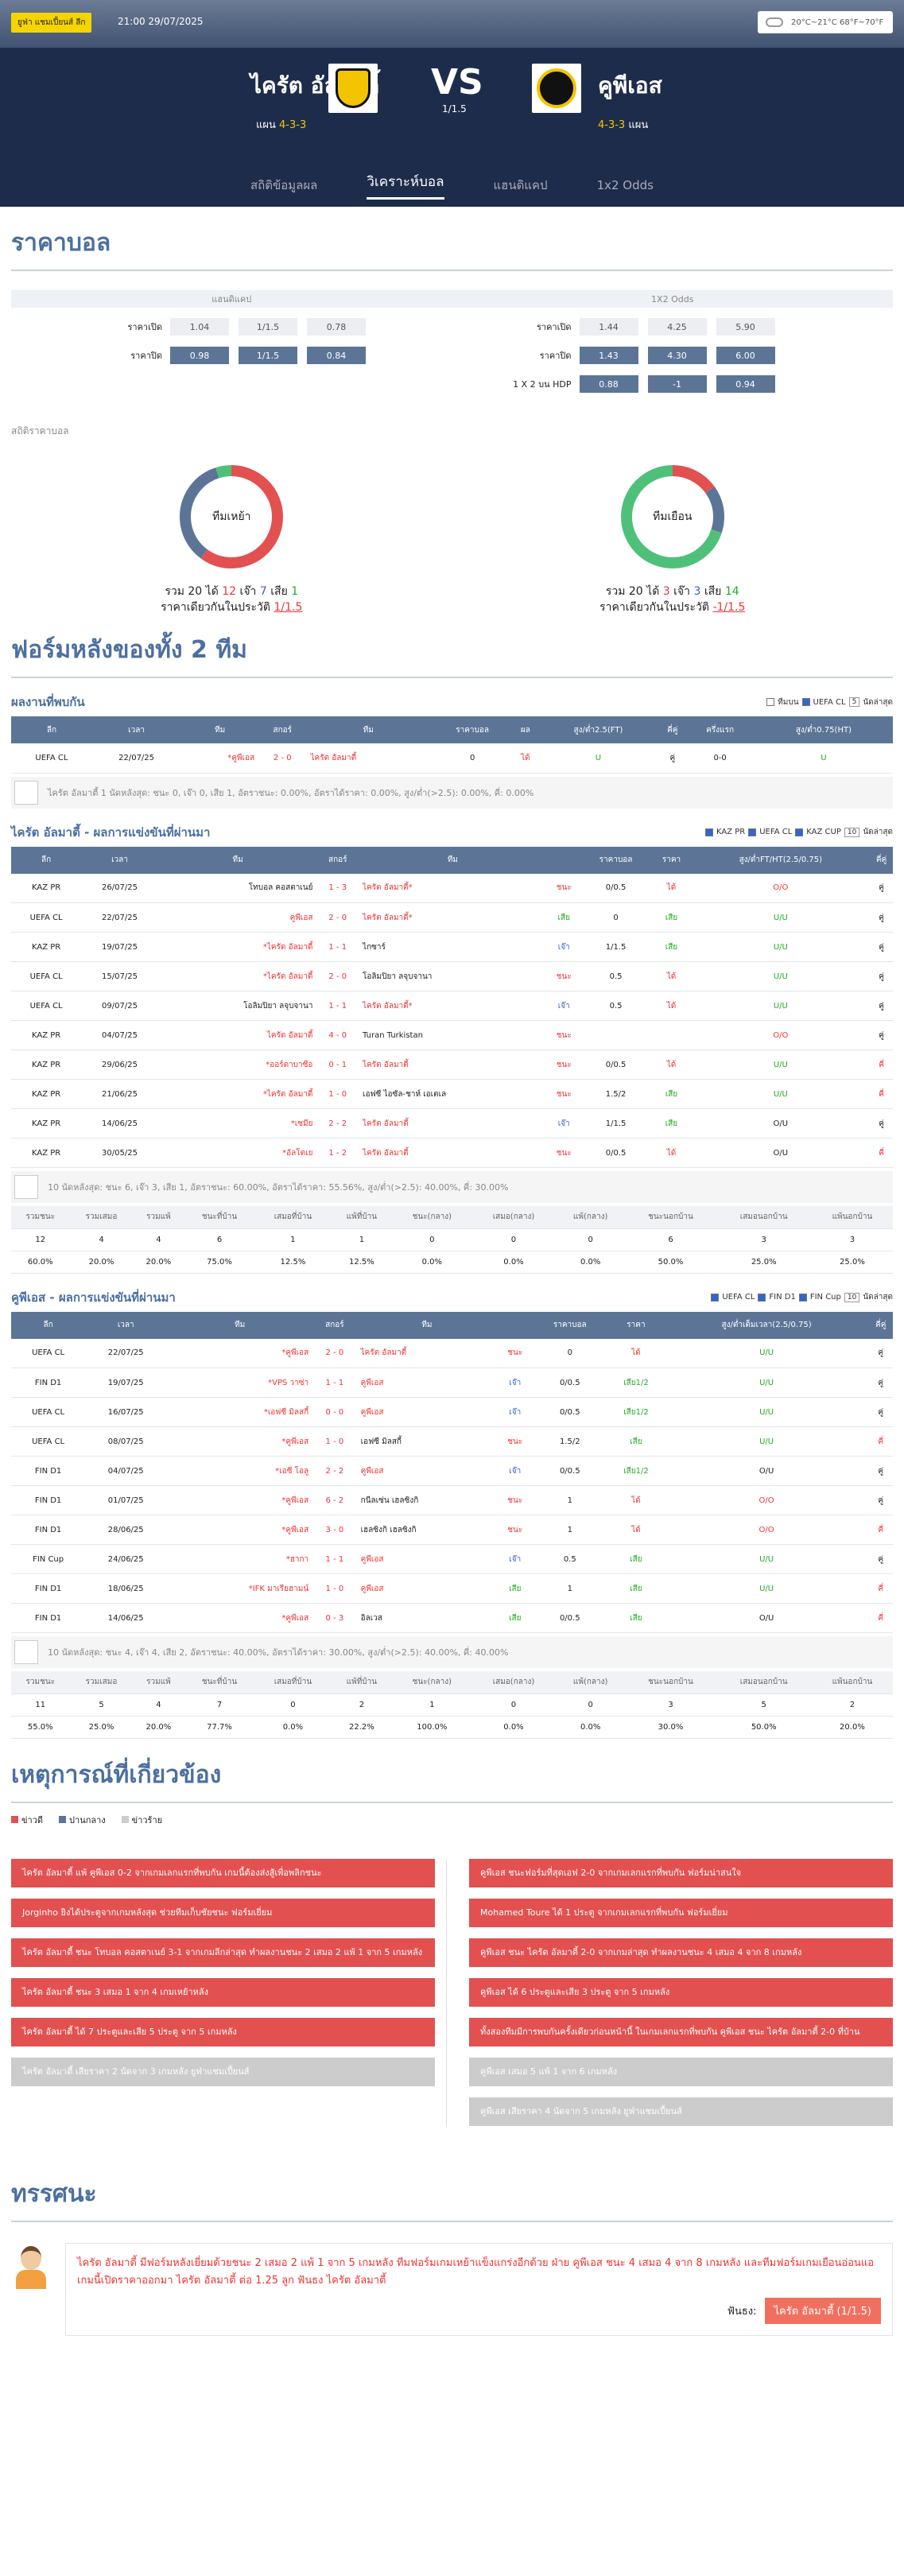 Image resolution: width=904 pixels, height=2576 pixels. What do you see at coordinates (240, 1559) in the screenshot?
I see `table-cell: *ฮากา` at bounding box center [240, 1559].